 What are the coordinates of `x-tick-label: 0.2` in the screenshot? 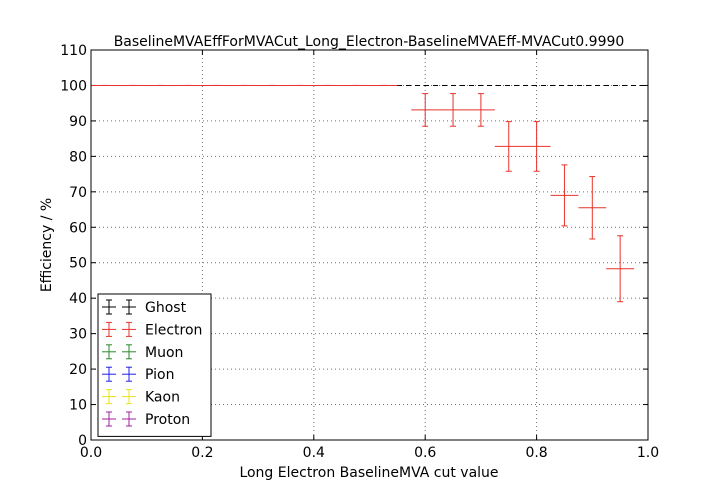 It's located at (202, 453).